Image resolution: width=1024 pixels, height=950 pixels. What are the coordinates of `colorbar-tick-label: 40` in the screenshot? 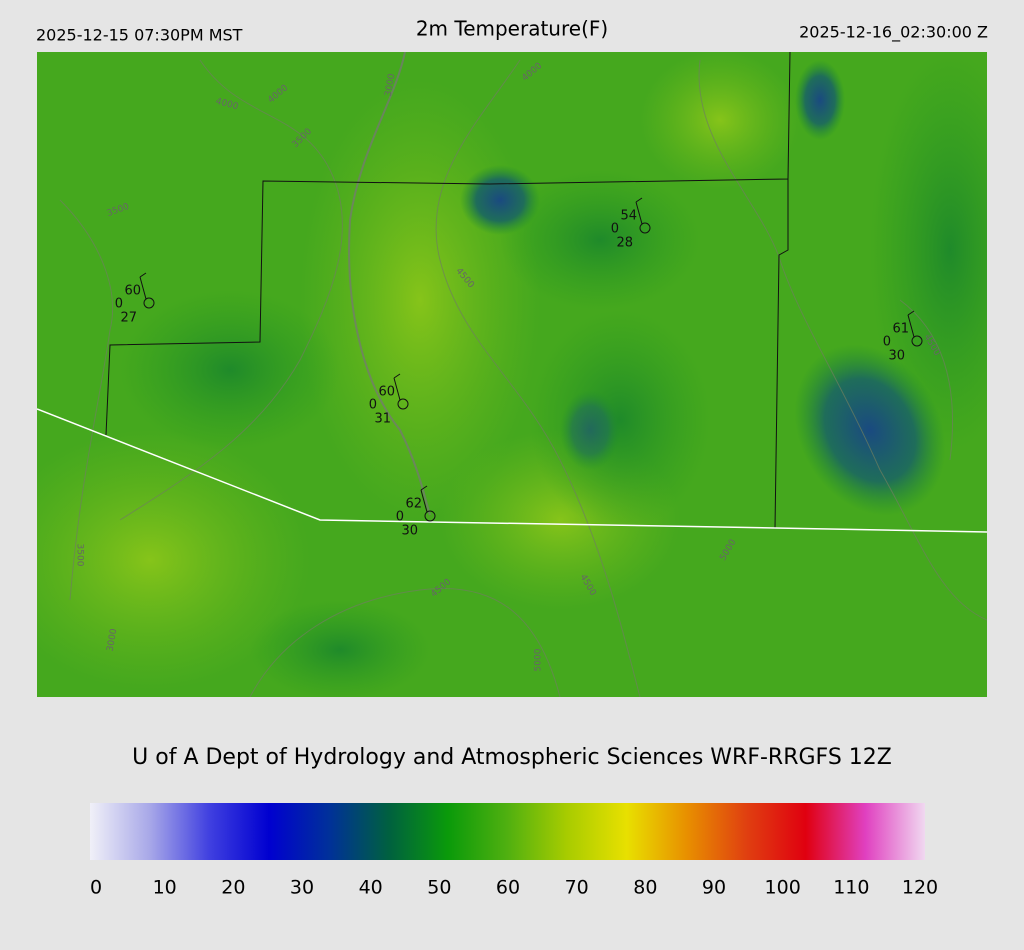 It's located at (371, 888).